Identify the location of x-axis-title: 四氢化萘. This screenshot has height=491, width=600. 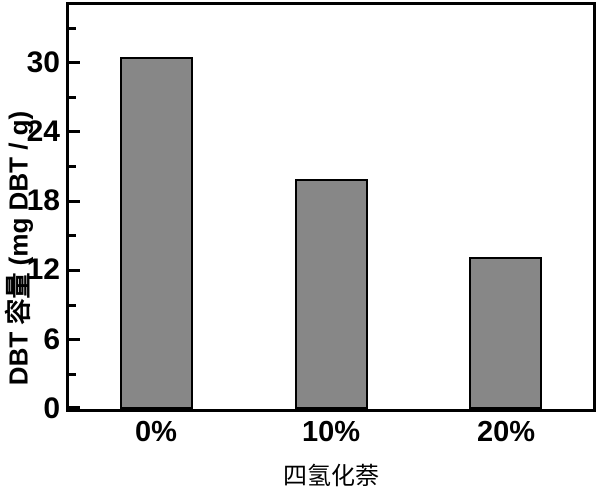
(331, 476).